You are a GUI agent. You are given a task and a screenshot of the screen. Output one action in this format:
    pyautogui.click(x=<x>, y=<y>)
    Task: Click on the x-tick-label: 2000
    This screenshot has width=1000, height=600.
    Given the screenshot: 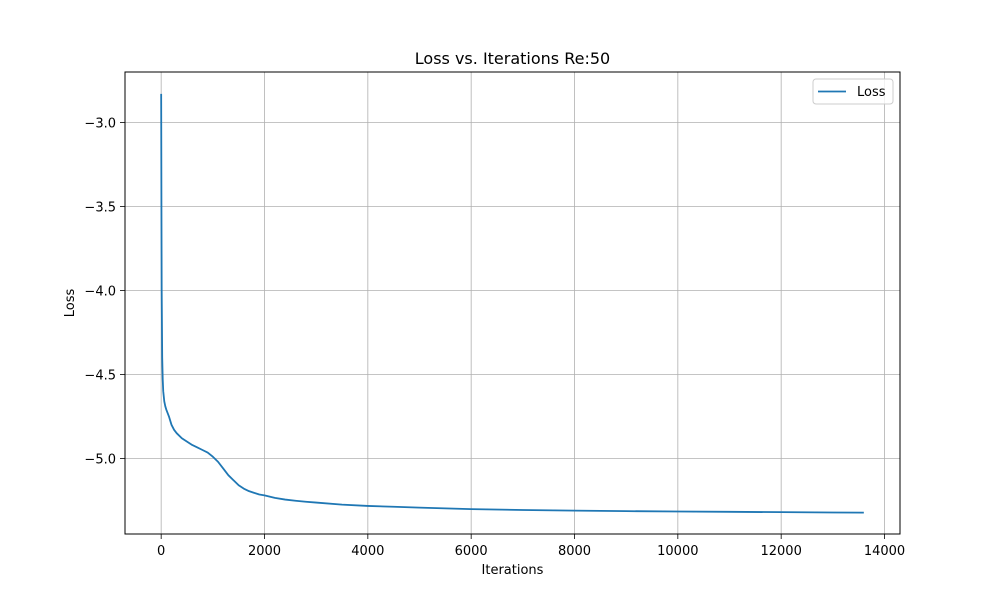 What is the action you would take?
    pyautogui.click(x=264, y=551)
    